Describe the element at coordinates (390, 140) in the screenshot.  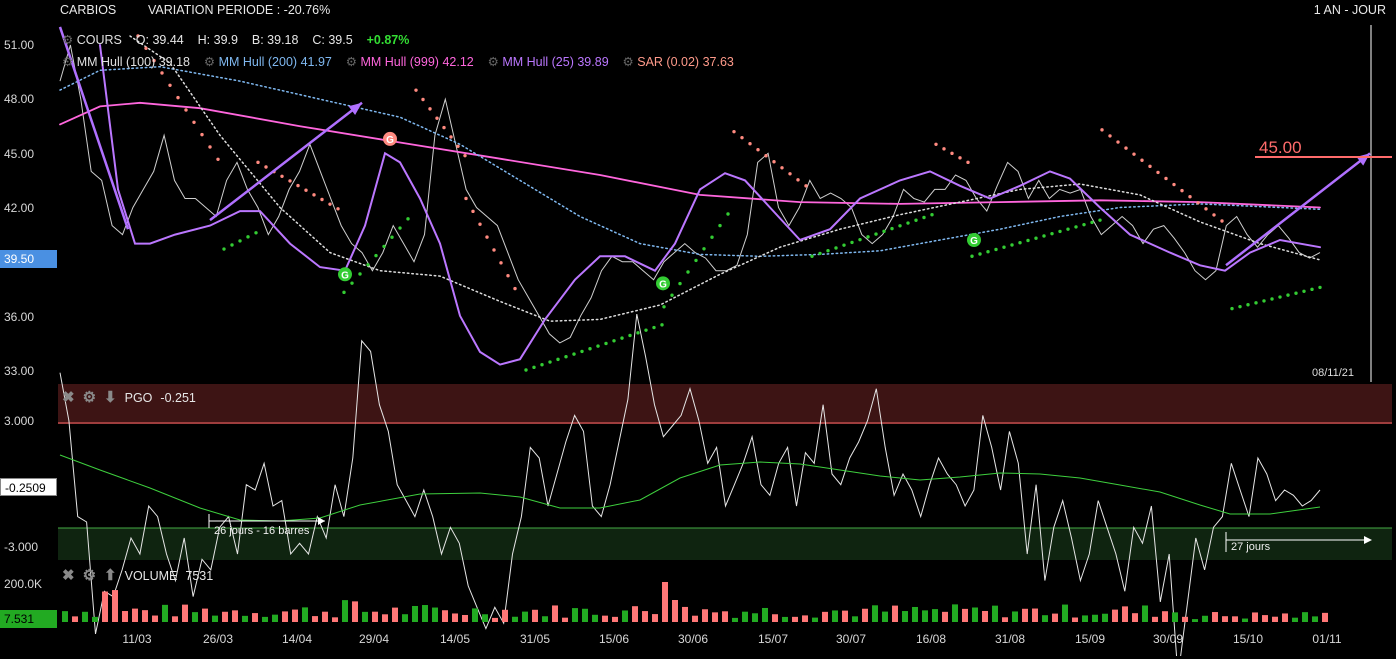
I see `signal-marker-label: G` at that location.